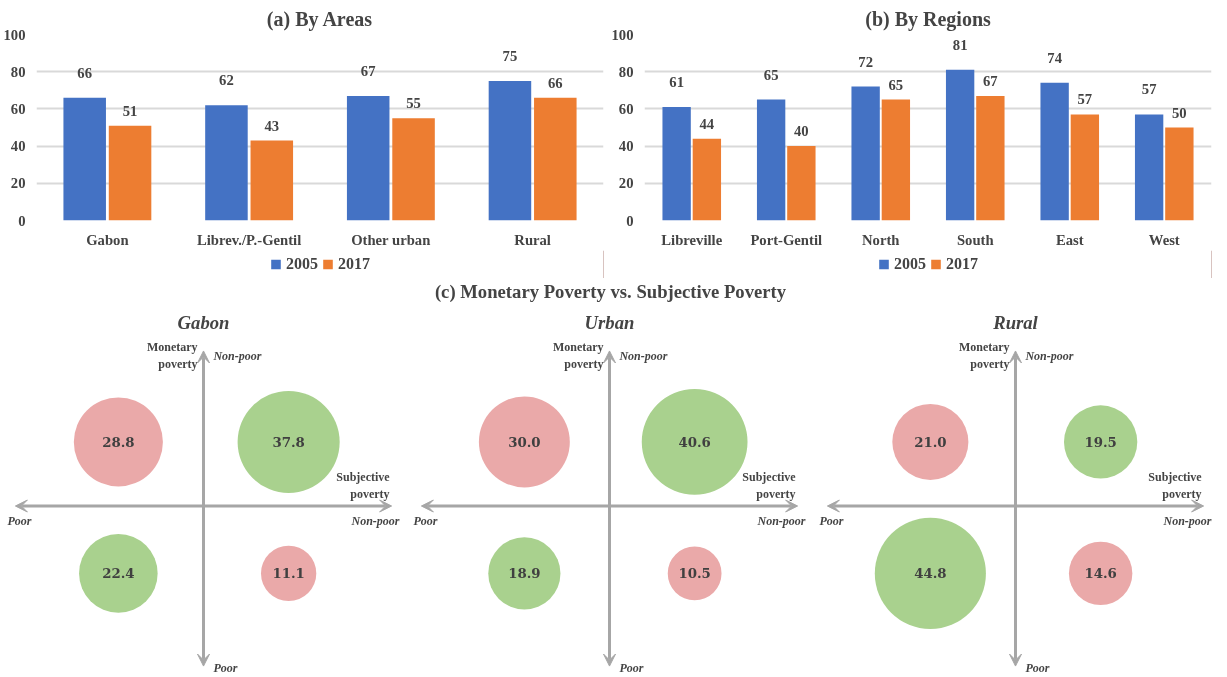 This screenshot has height=677, width=1227. I want to click on data-label: 50, so click(1179, 112).